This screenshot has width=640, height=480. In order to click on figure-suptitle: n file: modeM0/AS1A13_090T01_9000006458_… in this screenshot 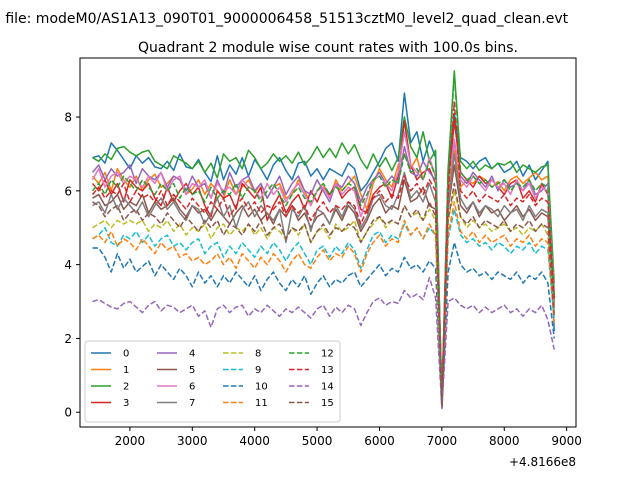, I will do `click(284, 19)`.